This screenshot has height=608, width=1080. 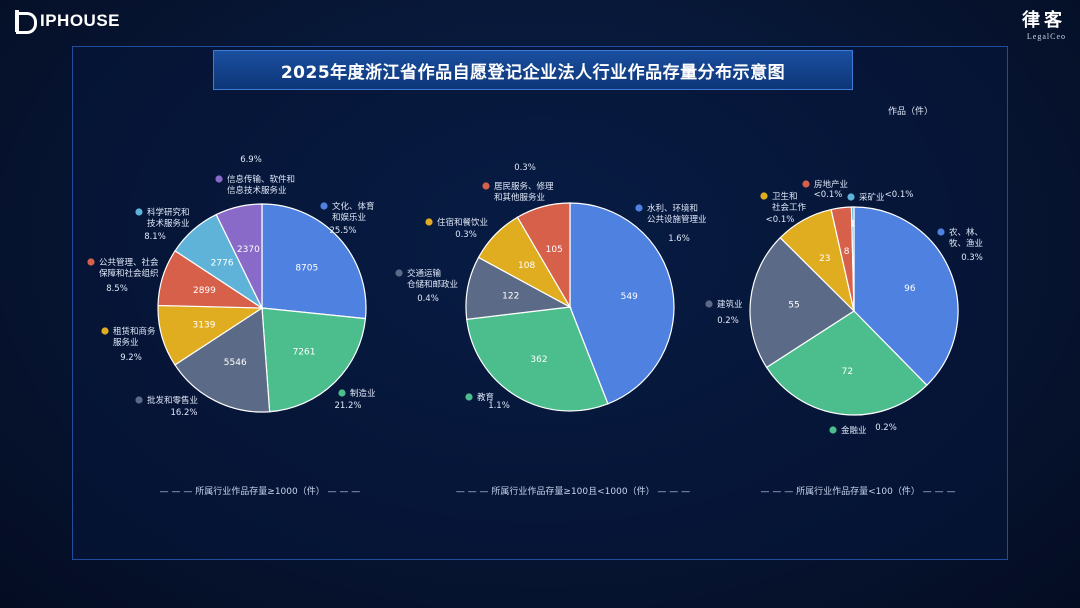 I want to click on iphouse-logo-text: IPHOUSE, so click(x=80, y=20).